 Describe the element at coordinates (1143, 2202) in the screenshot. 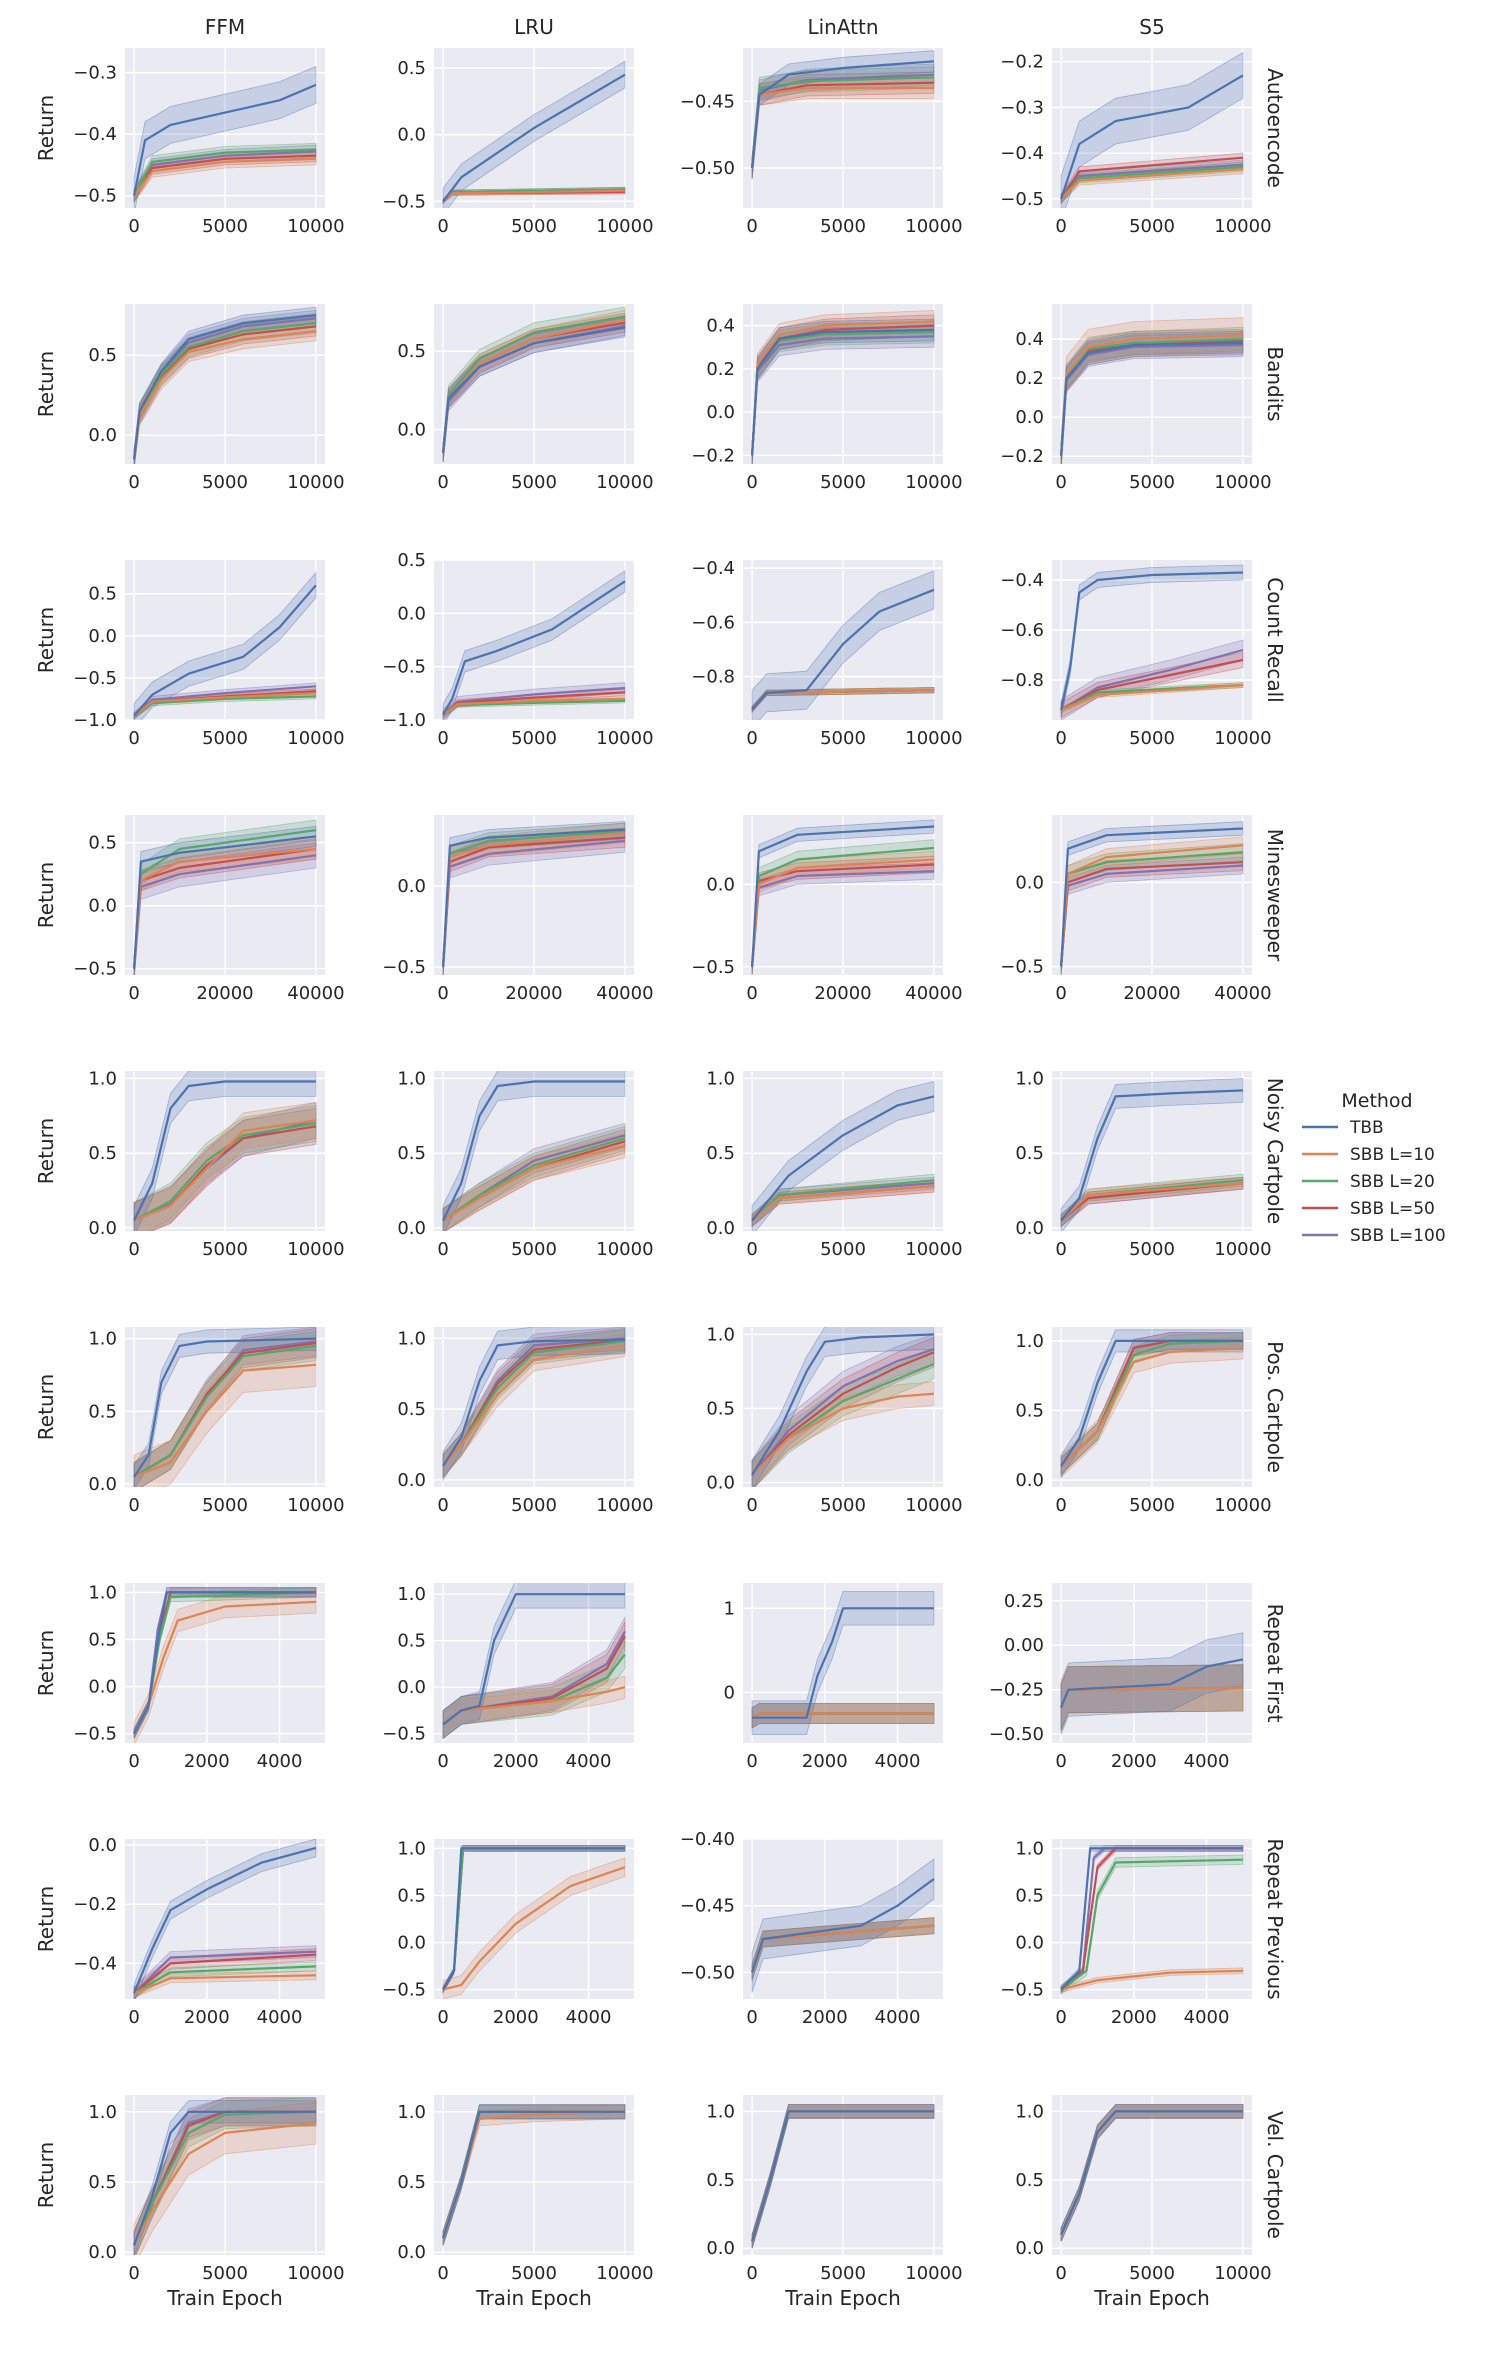

I see `panel-vel-cartpole-s5: 0 5000 10000 0.0 0.5 1.0 Train Epoch` at that location.